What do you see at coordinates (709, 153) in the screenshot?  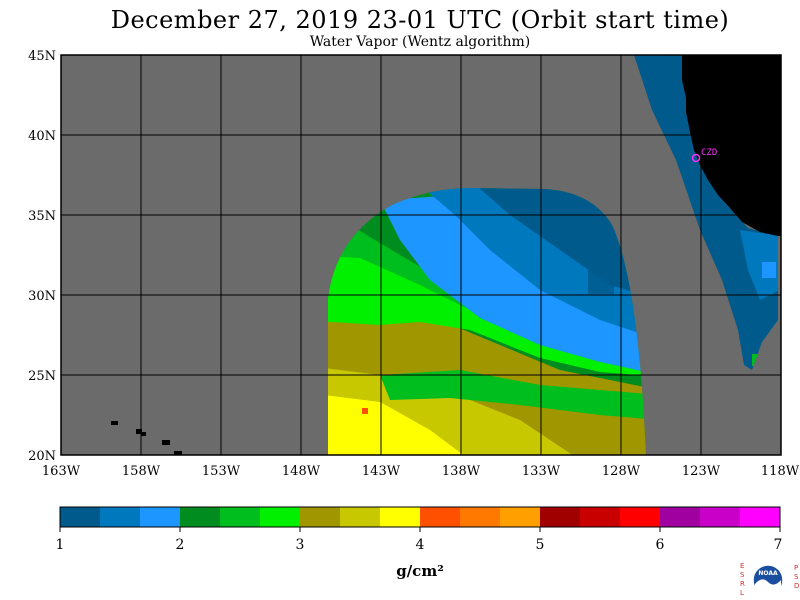 I see `station-label: CZD` at bounding box center [709, 153].